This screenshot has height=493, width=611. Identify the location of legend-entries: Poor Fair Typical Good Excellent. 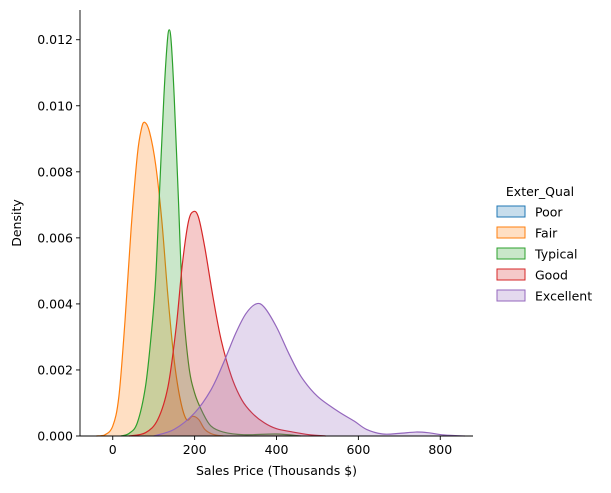
(544, 254).